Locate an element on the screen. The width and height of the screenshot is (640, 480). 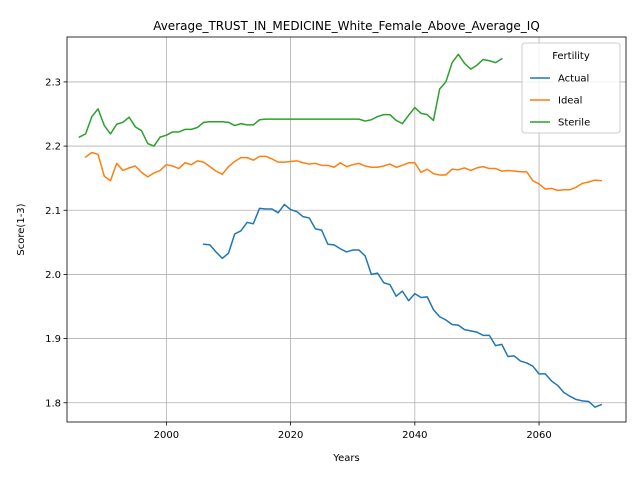
x-axis-title: Years is located at coordinates (345, 458).